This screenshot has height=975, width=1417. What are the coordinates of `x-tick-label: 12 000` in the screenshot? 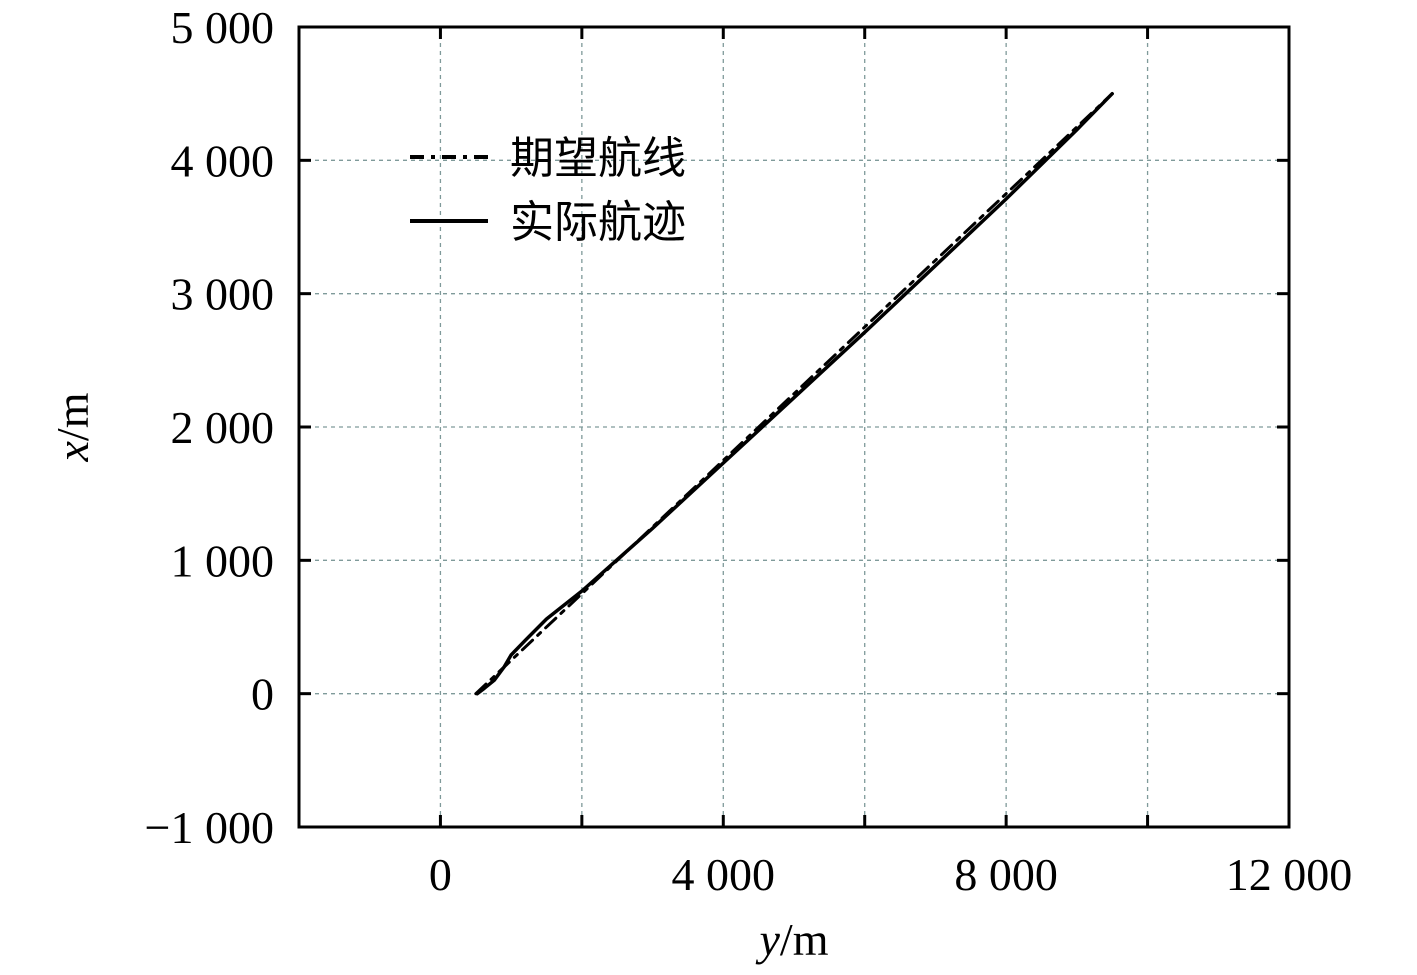 It's located at (1289, 874).